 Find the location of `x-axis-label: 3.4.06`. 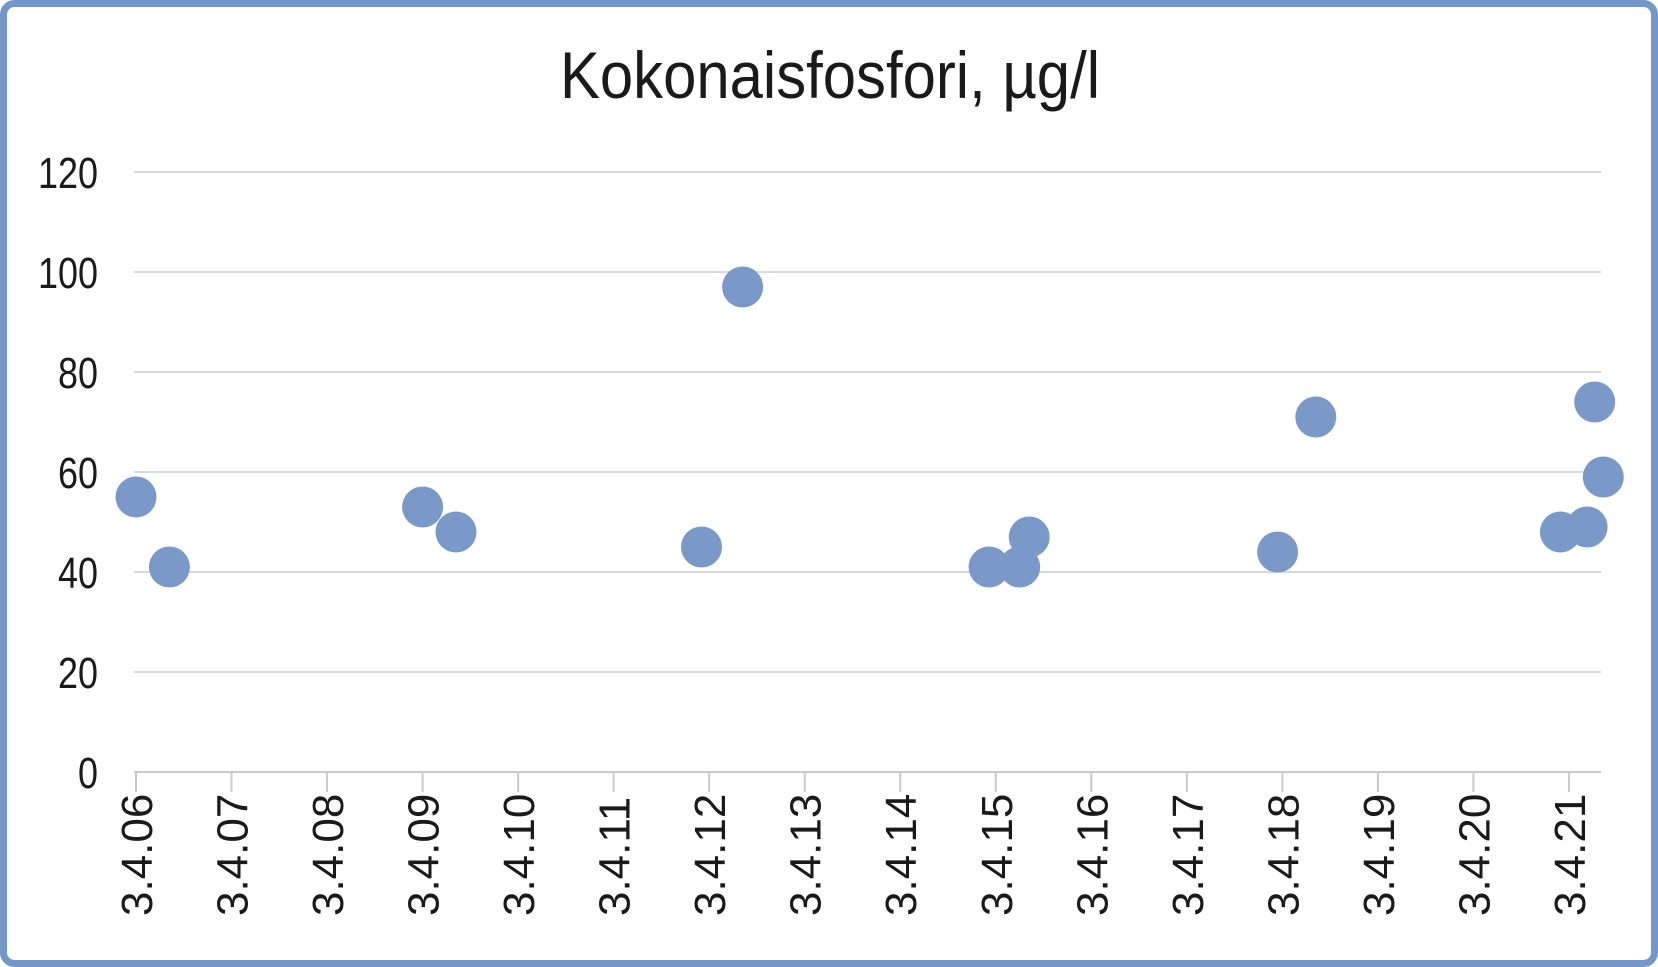

x-axis-label: 3.4.06 is located at coordinates (137, 855).